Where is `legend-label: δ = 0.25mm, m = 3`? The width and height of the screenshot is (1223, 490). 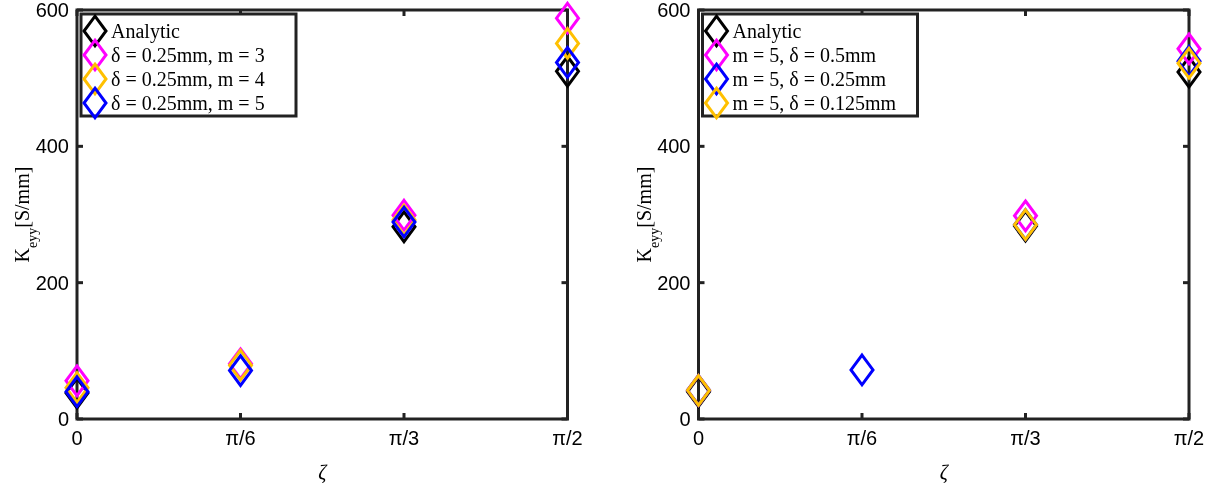 legend-label: δ = 0.25mm, m = 3 is located at coordinates (188, 55).